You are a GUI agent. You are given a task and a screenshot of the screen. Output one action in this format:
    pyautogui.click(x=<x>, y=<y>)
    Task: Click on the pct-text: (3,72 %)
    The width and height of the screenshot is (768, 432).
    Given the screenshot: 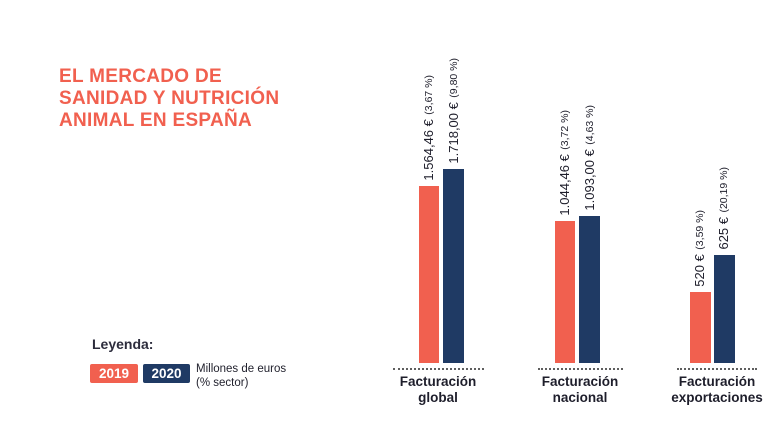 What is the action you would take?
    pyautogui.click(x=565, y=130)
    